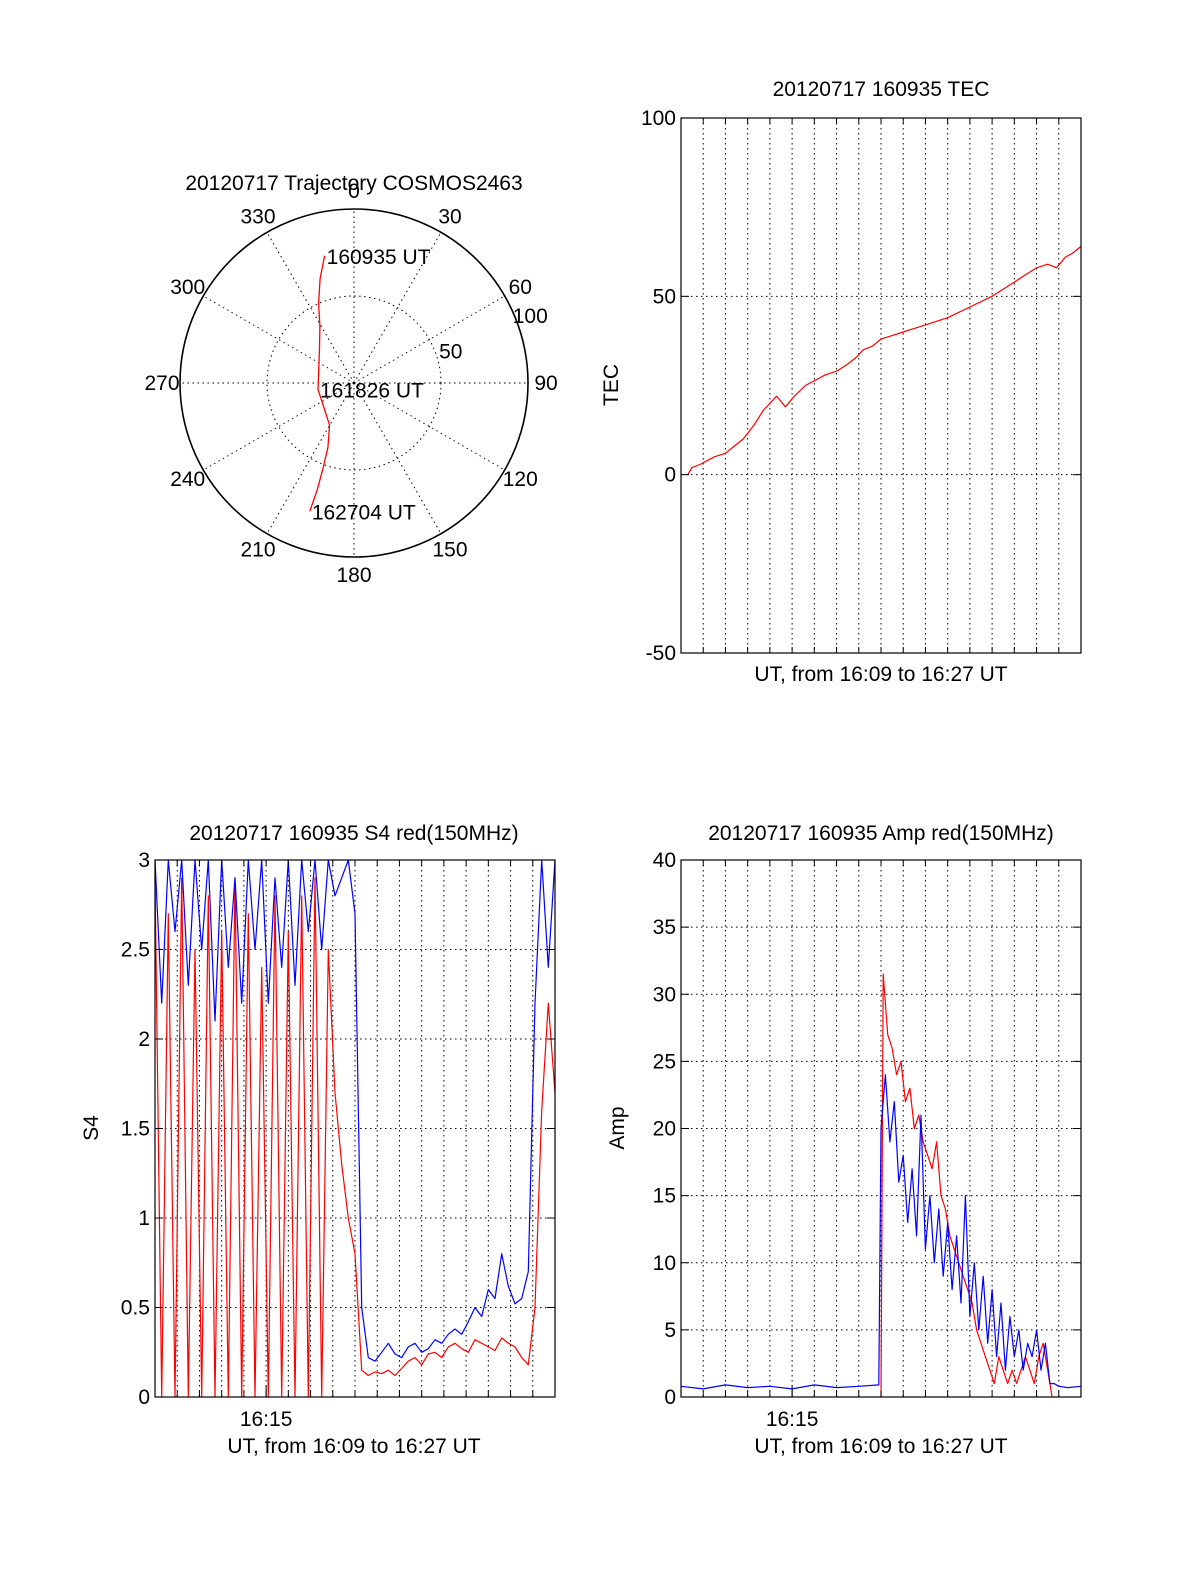  I want to click on y-tick-label: 35, so click(664, 927).